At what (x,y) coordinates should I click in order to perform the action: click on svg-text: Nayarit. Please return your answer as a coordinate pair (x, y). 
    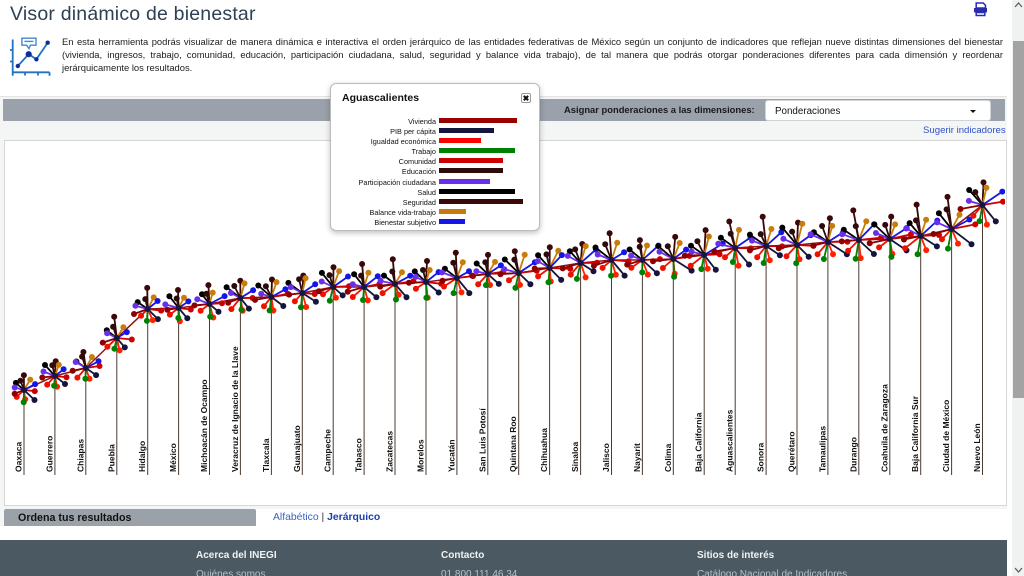
    Looking at the image, I should click on (637, 457).